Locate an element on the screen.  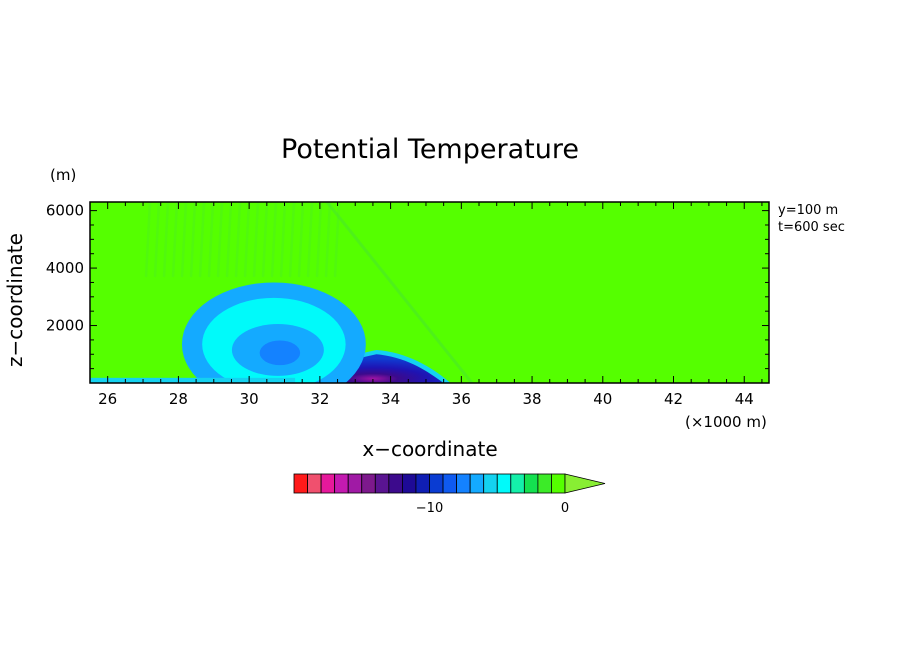
x-tick-label: 28 is located at coordinates (178, 399).